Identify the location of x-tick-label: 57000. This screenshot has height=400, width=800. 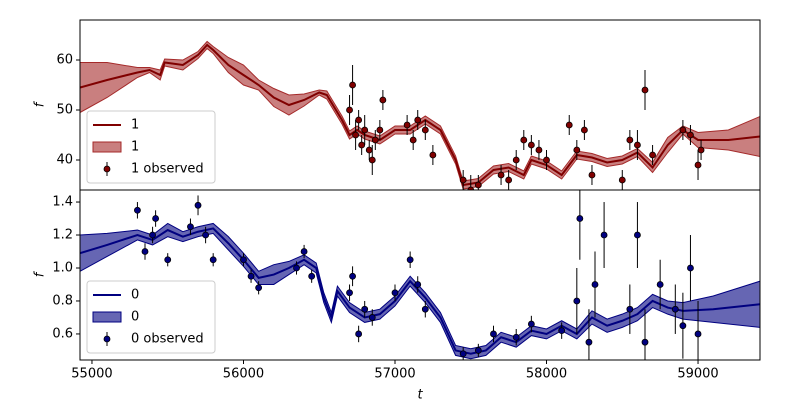
(394, 374).